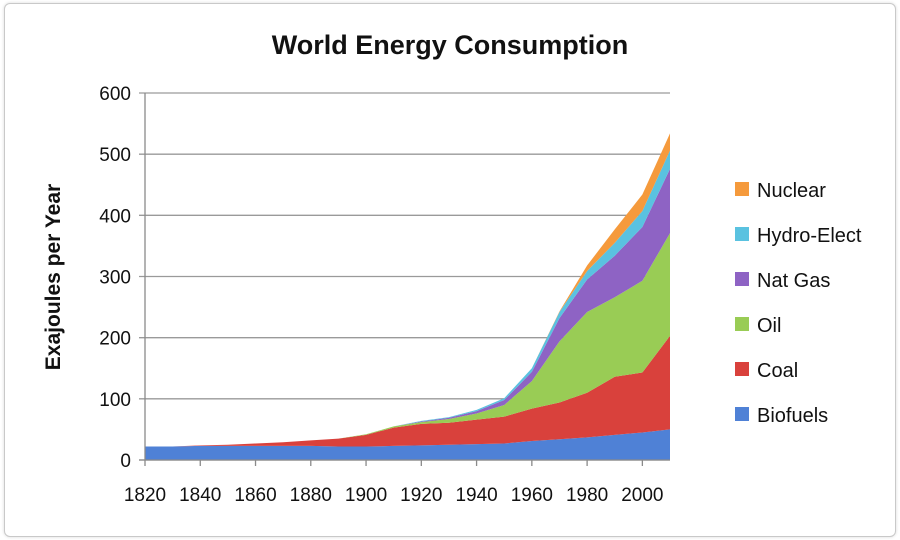  Describe the element at coordinates (115, 94) in the screenshot. I see `y-tick-label: 600` at that location.